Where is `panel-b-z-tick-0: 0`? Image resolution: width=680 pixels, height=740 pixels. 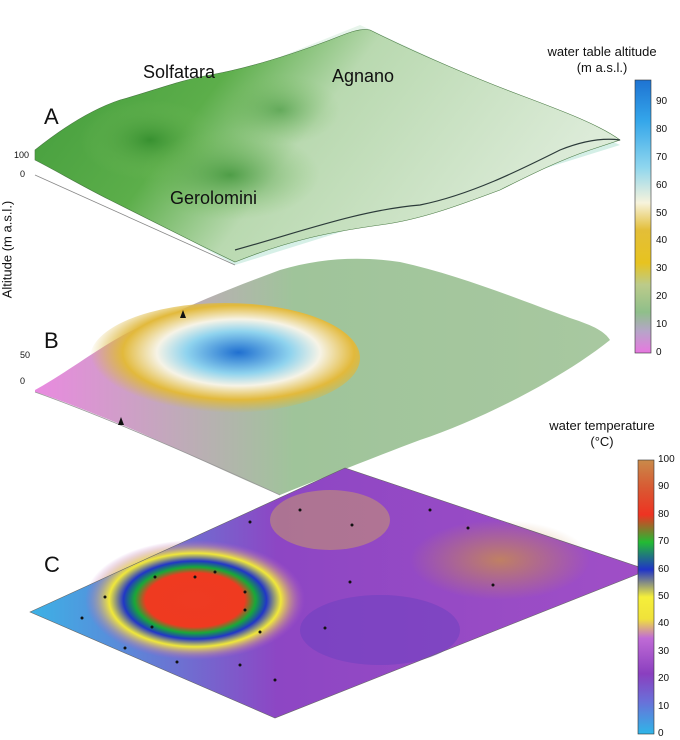 panel-b-z-tick-0: 0 is located at coordinates (23, 381).